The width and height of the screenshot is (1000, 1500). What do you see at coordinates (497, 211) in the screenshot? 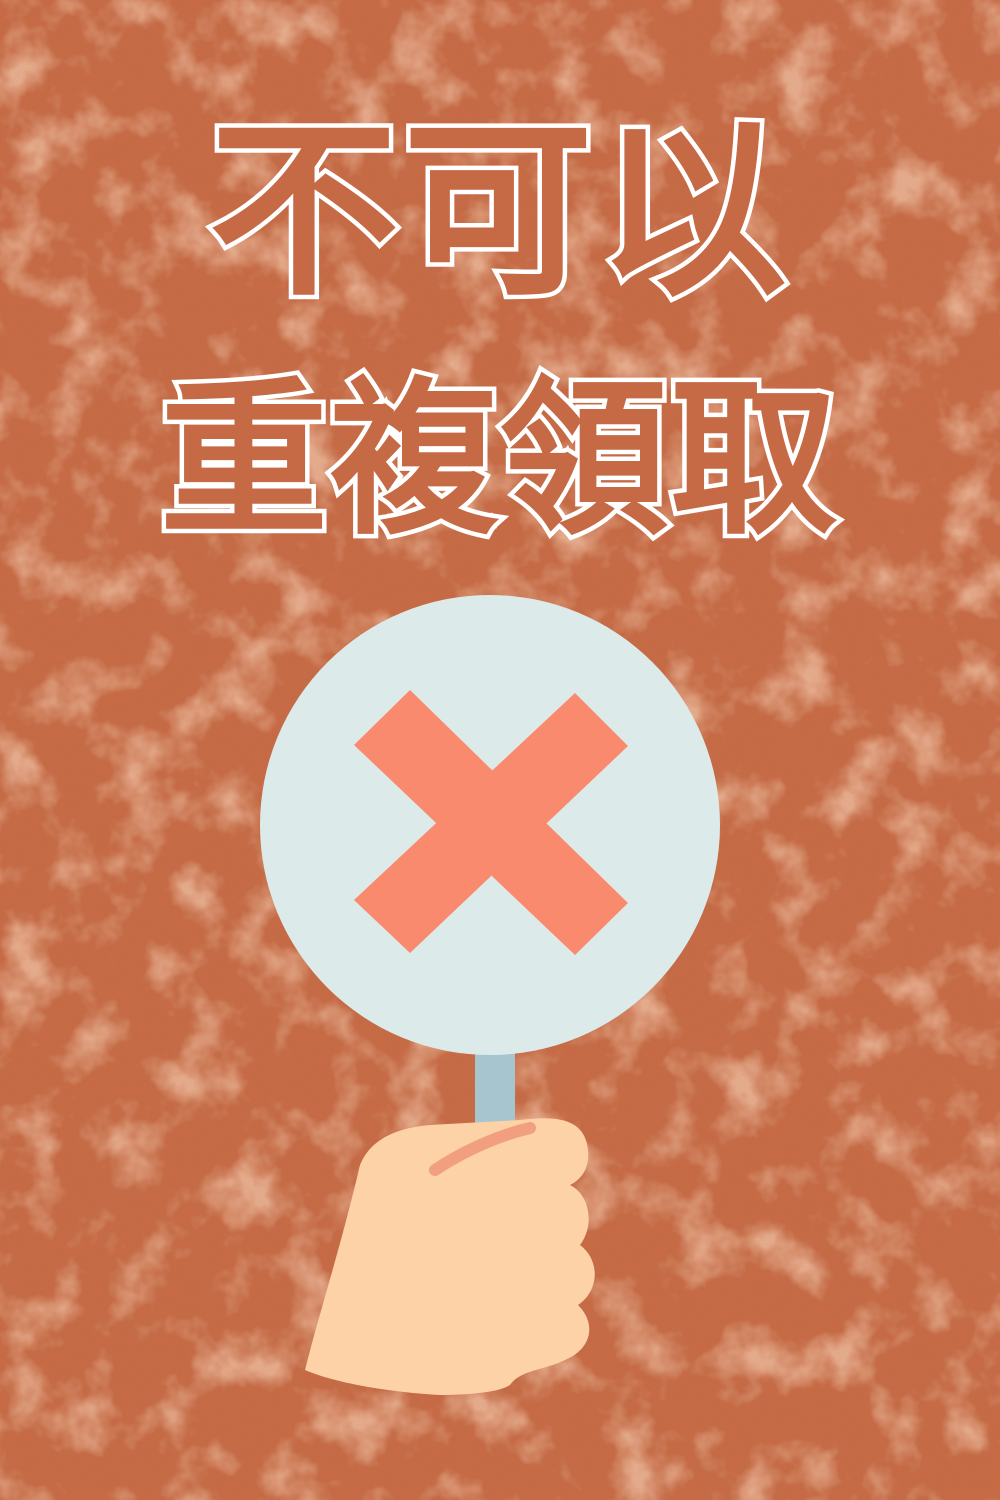
I see `headline-line-1: 不可以` at bounding box center [497, 211].